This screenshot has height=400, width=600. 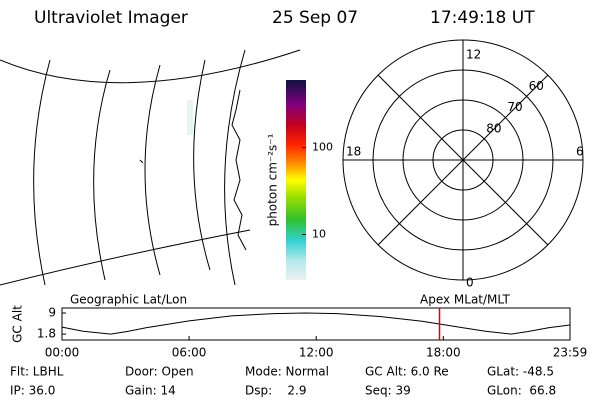 I want to click on colorbar-tick-label: 100, so click(x=322, y=147).